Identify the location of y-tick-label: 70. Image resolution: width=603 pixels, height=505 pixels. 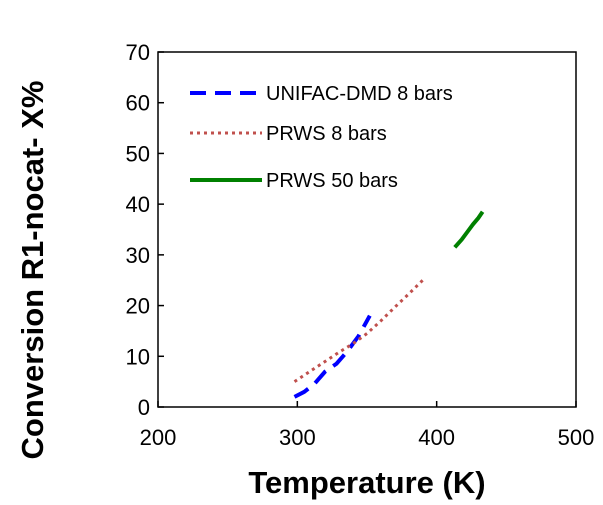
(138, 52).